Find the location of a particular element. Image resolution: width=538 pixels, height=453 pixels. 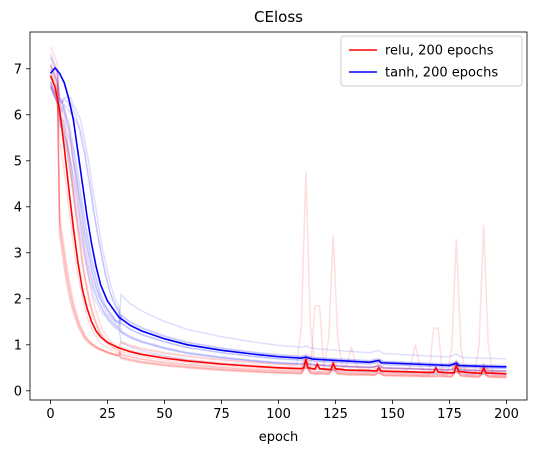

x-tick-label: 150 is located at coordinates (392, 414).